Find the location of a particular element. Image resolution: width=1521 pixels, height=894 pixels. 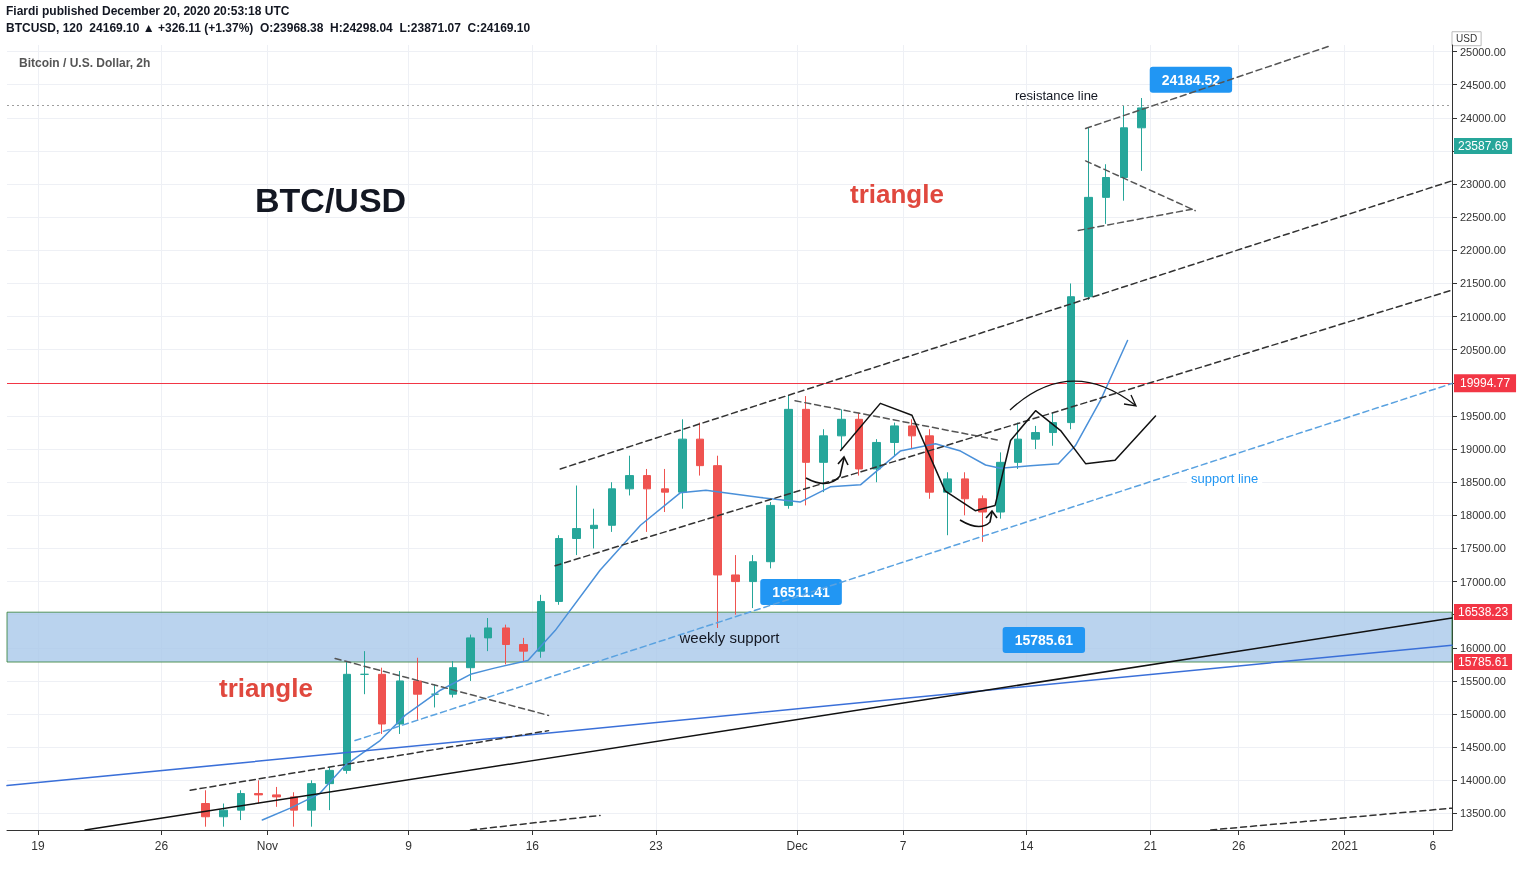

y-tick-label: 22000.00 is located at coordinates (1483, 250).